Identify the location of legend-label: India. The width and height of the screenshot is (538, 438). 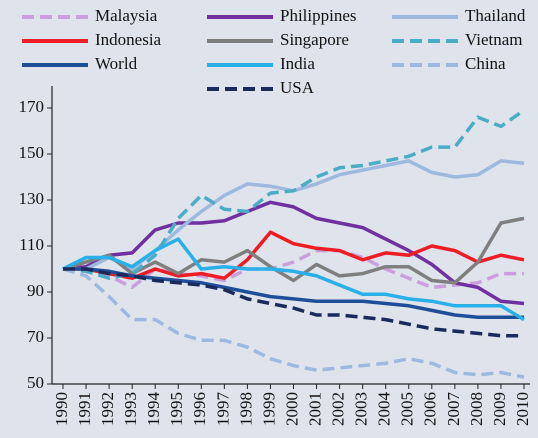
(297, 63).